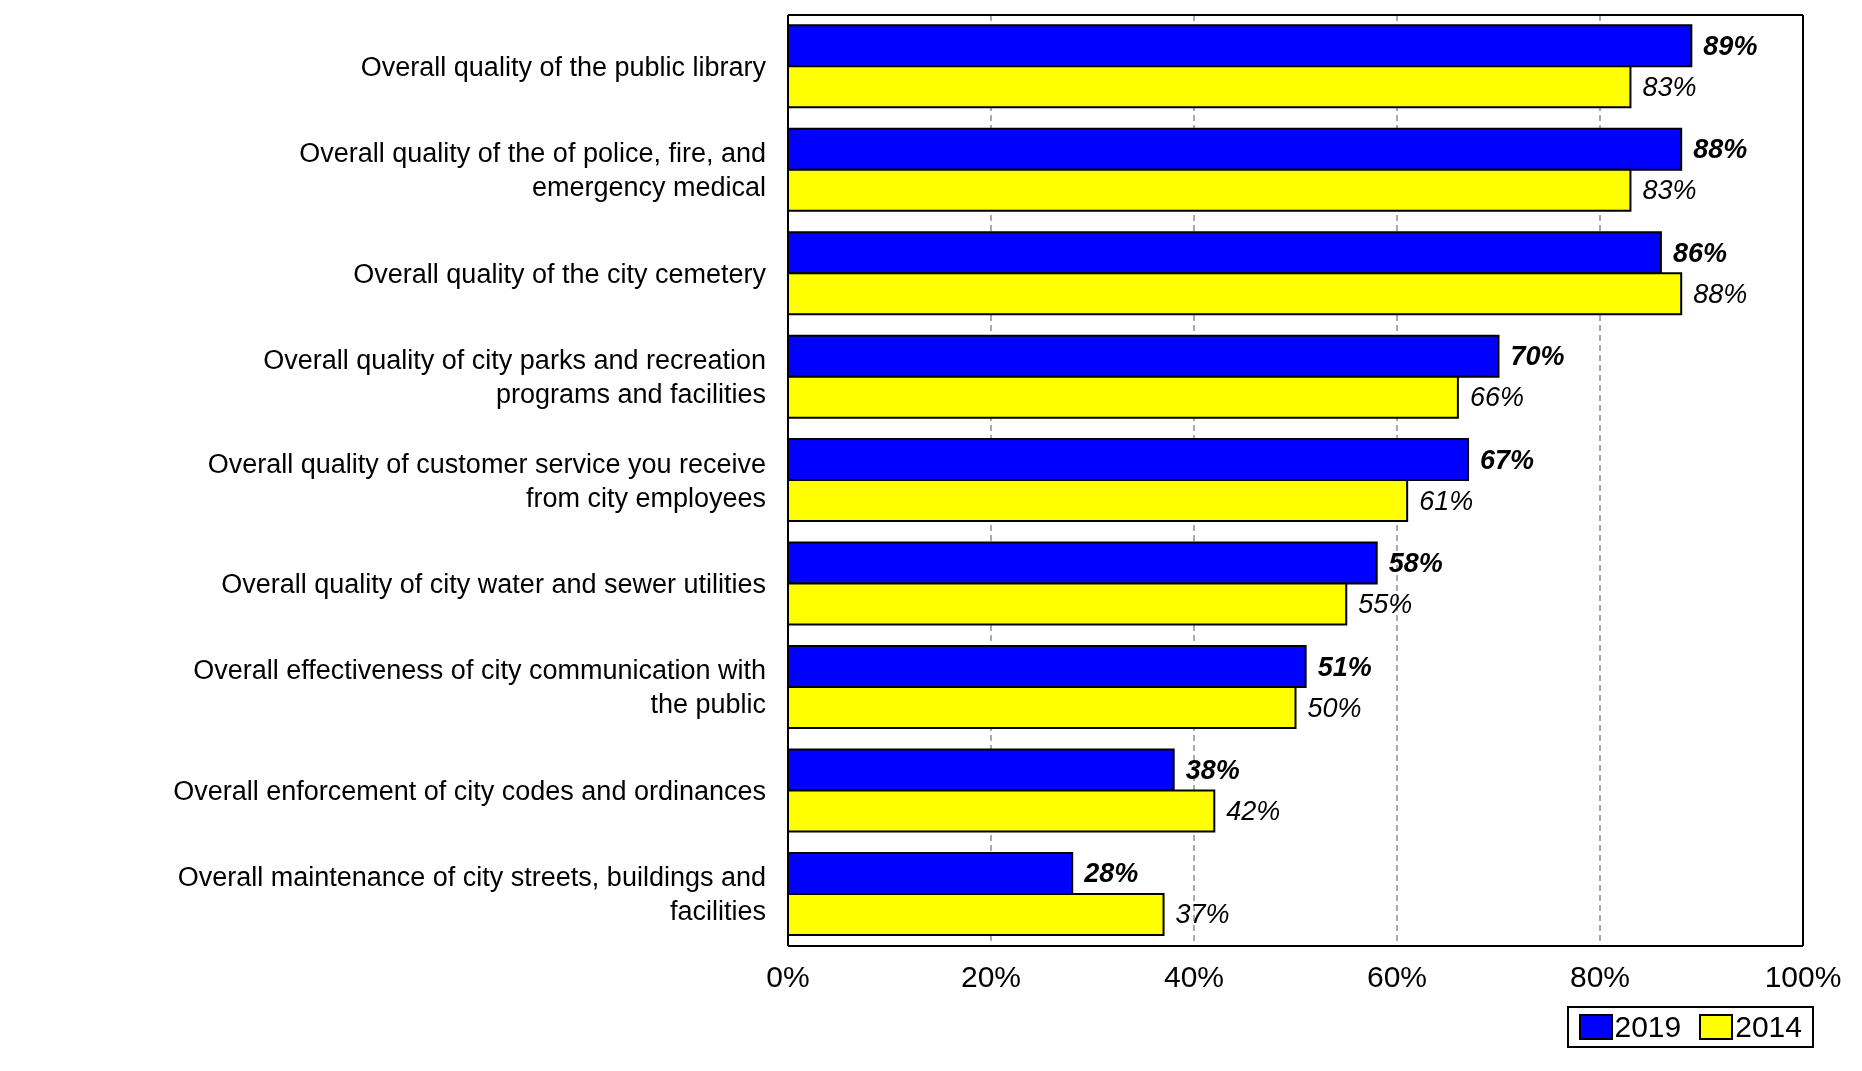  I want to click on data-label: 38%, so click(1212, 769).